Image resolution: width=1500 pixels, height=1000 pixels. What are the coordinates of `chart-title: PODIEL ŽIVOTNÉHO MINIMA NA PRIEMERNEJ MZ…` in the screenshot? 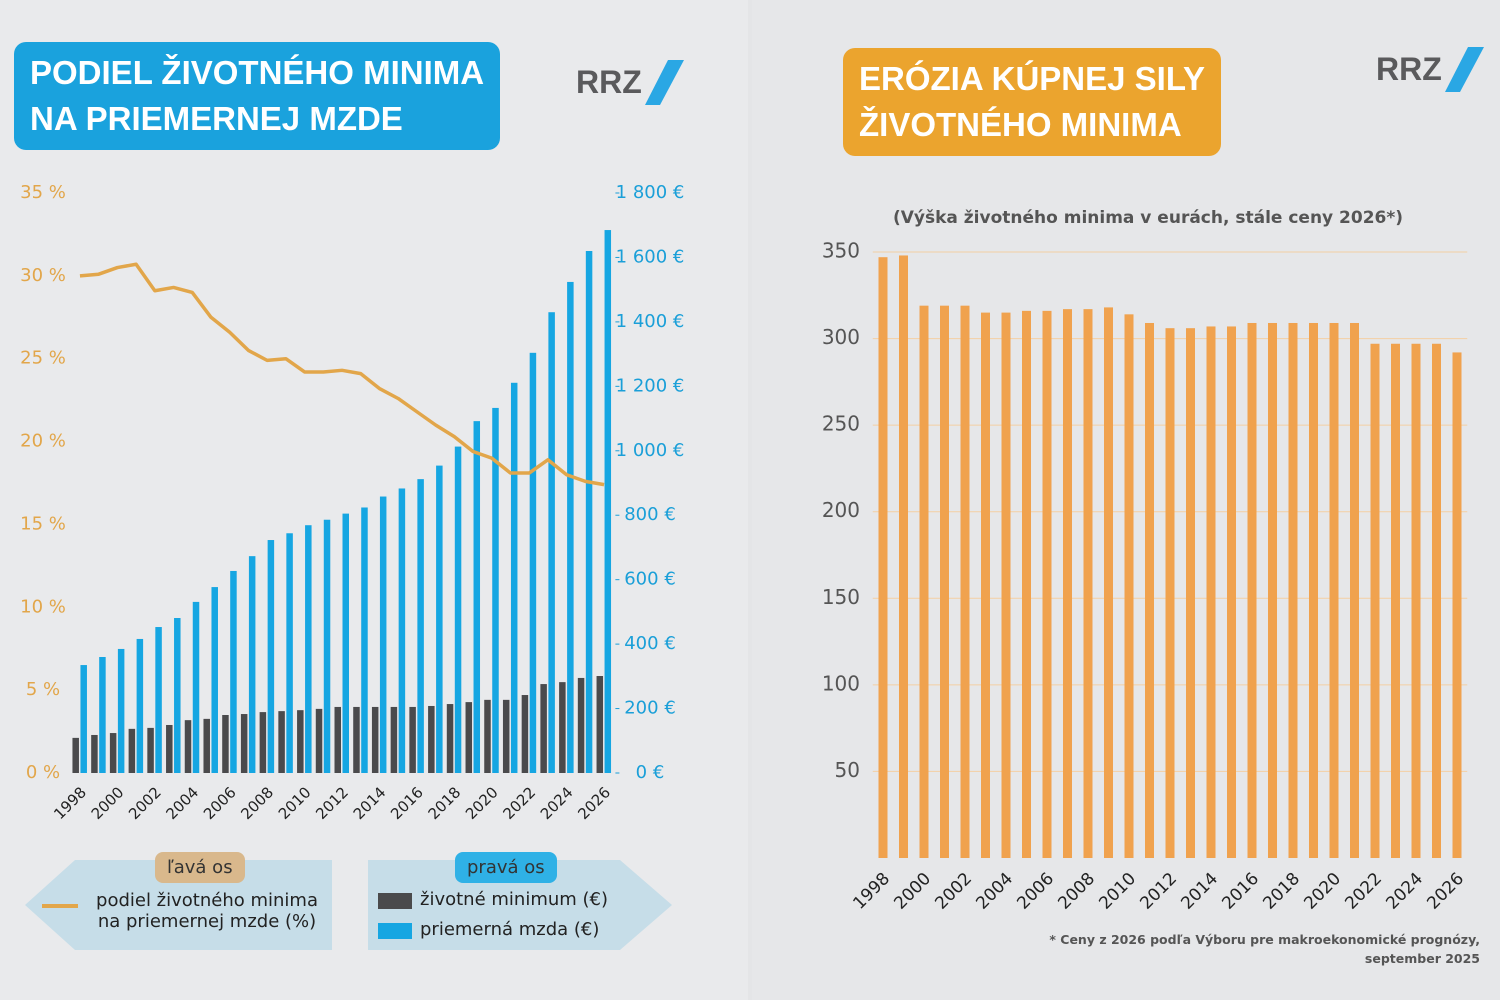 It's located at (257, 96).